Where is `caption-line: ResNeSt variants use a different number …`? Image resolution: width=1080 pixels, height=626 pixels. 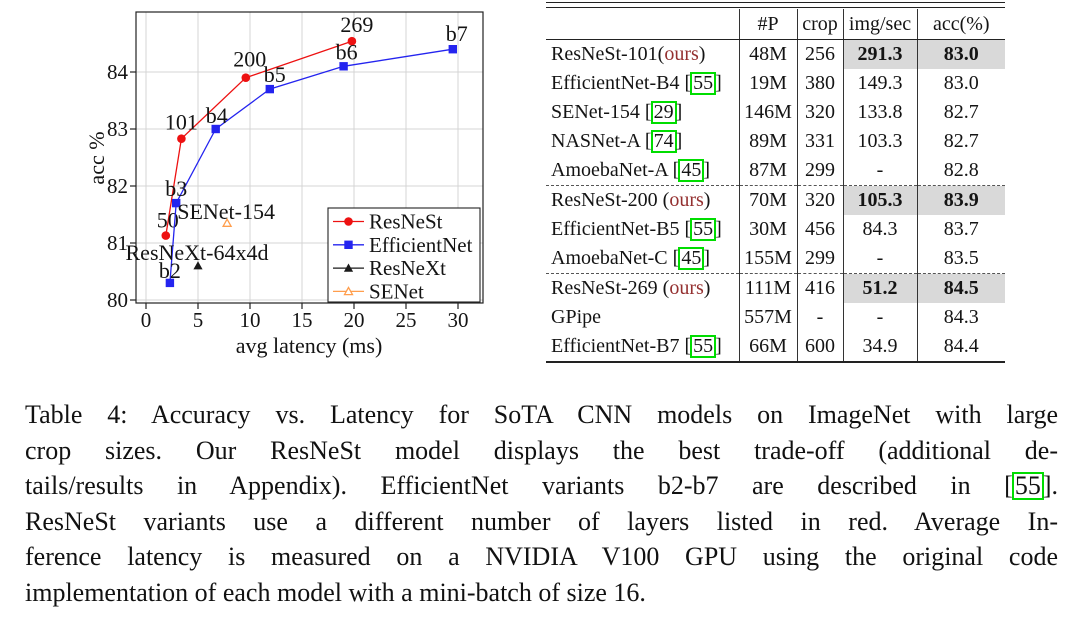 caption-line: ResNeSt variants use a different number … is located at coordinates (541, 521).